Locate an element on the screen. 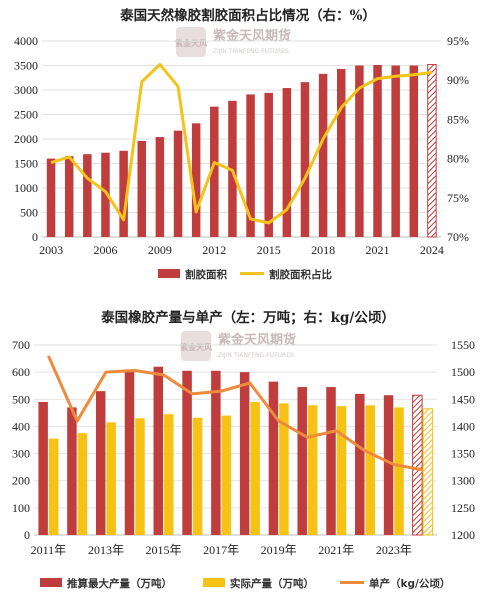 The width and height of the screenshot is (497, 604). chart-2-x-axis: 2011年 2013年 2015年 2017年 2019年 2021年 2023年 is located at coordinates (221, 550).